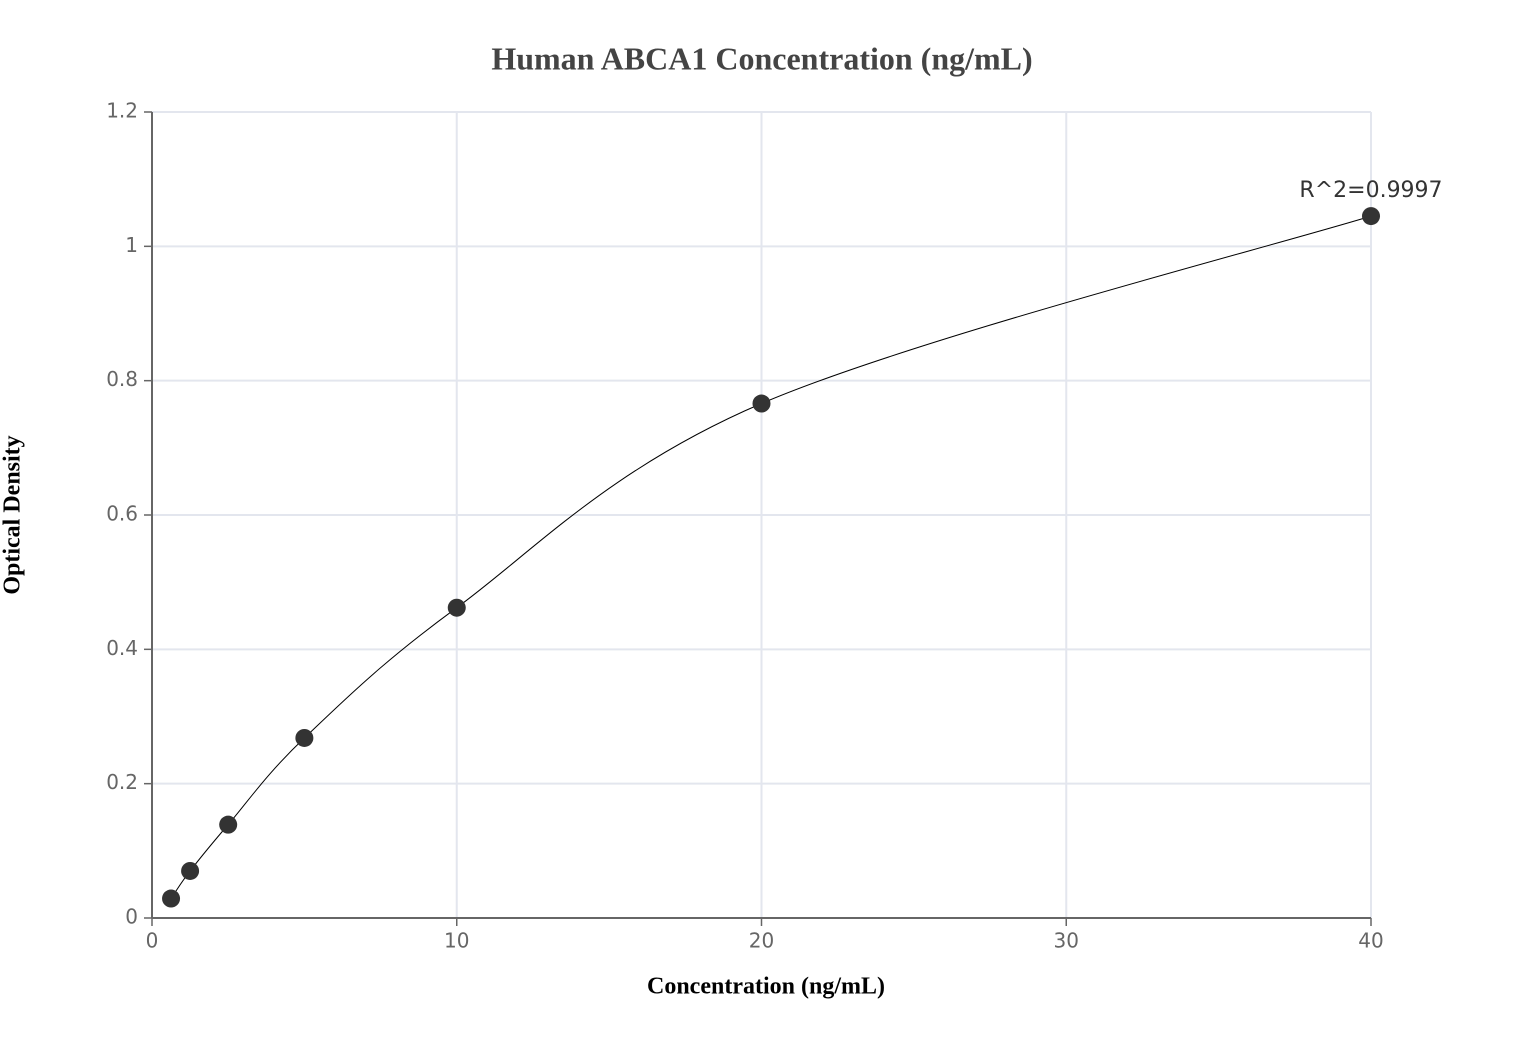 This screenshot has height=1054, width=1524. Describe the element at coordinates (122, 111) in the screenshot. I see `y-tick-label: 1.2` at that location.